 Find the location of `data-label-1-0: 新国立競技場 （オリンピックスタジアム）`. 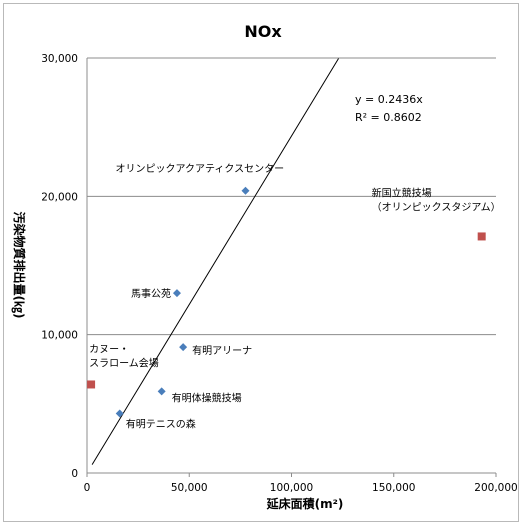

data-label-1-0: 新国立競技場 （オリンピックスタジアム） is located at coordinates (436, 199).